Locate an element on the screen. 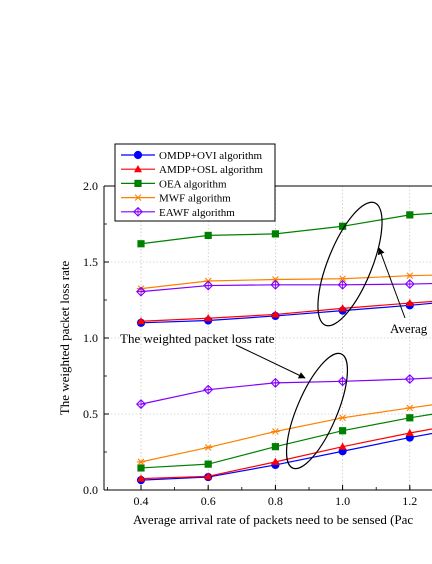 The height and width of the screenshot is (564, 432). y-axis-title: The weighted packet loss rate is located at coordinates (64, 338).